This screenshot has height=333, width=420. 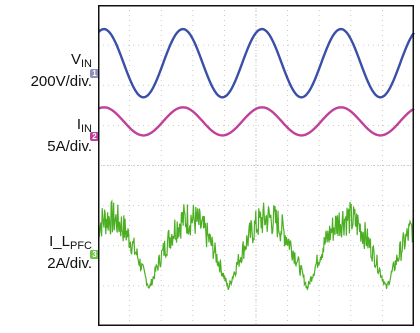 I want to click on ch2-marker: 2, so click(x=94, y=136).